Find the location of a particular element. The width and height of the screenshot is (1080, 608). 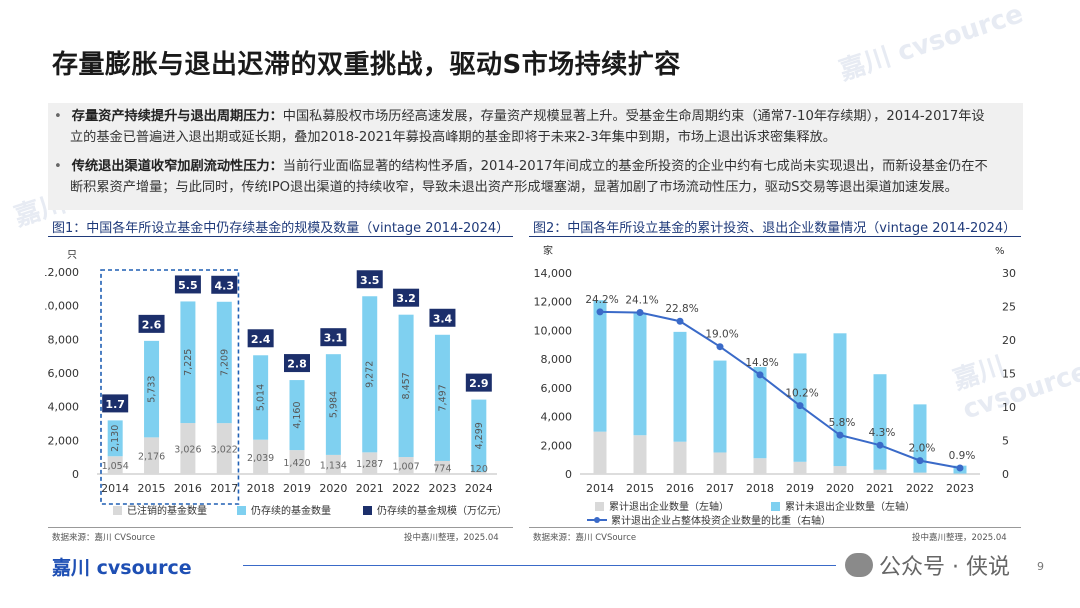

y-tick-label-left: 10,000 is located at coordinates (553, 330).